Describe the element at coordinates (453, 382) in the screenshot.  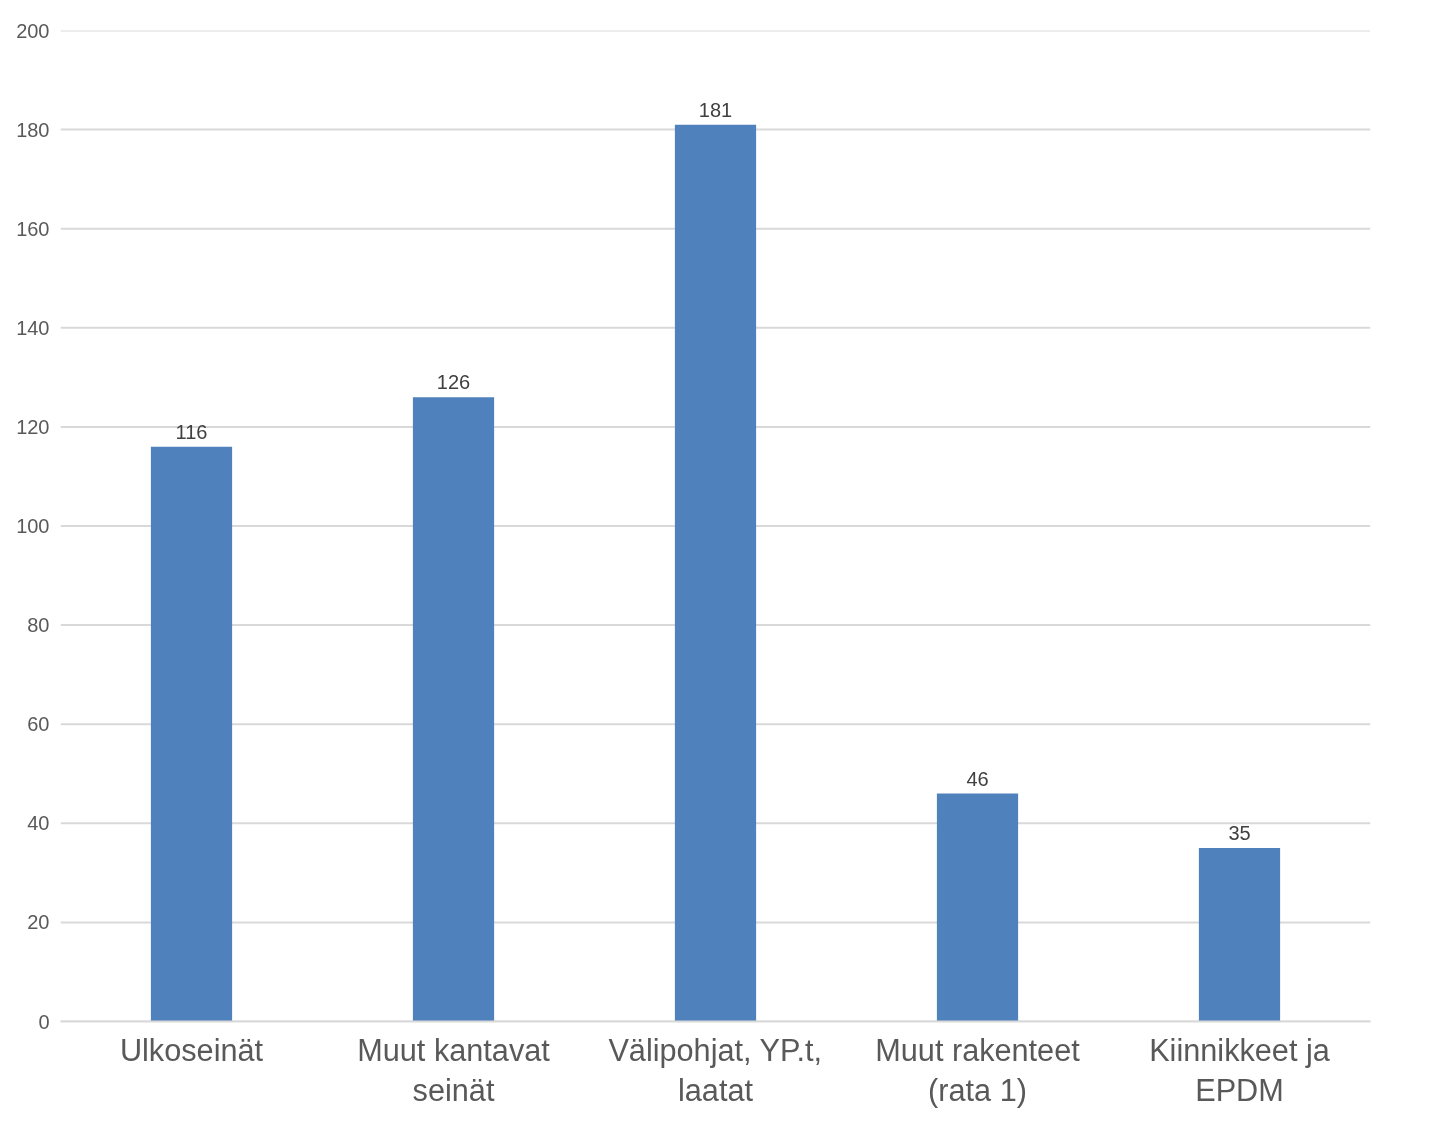
I see `data-label: 126` at that location.